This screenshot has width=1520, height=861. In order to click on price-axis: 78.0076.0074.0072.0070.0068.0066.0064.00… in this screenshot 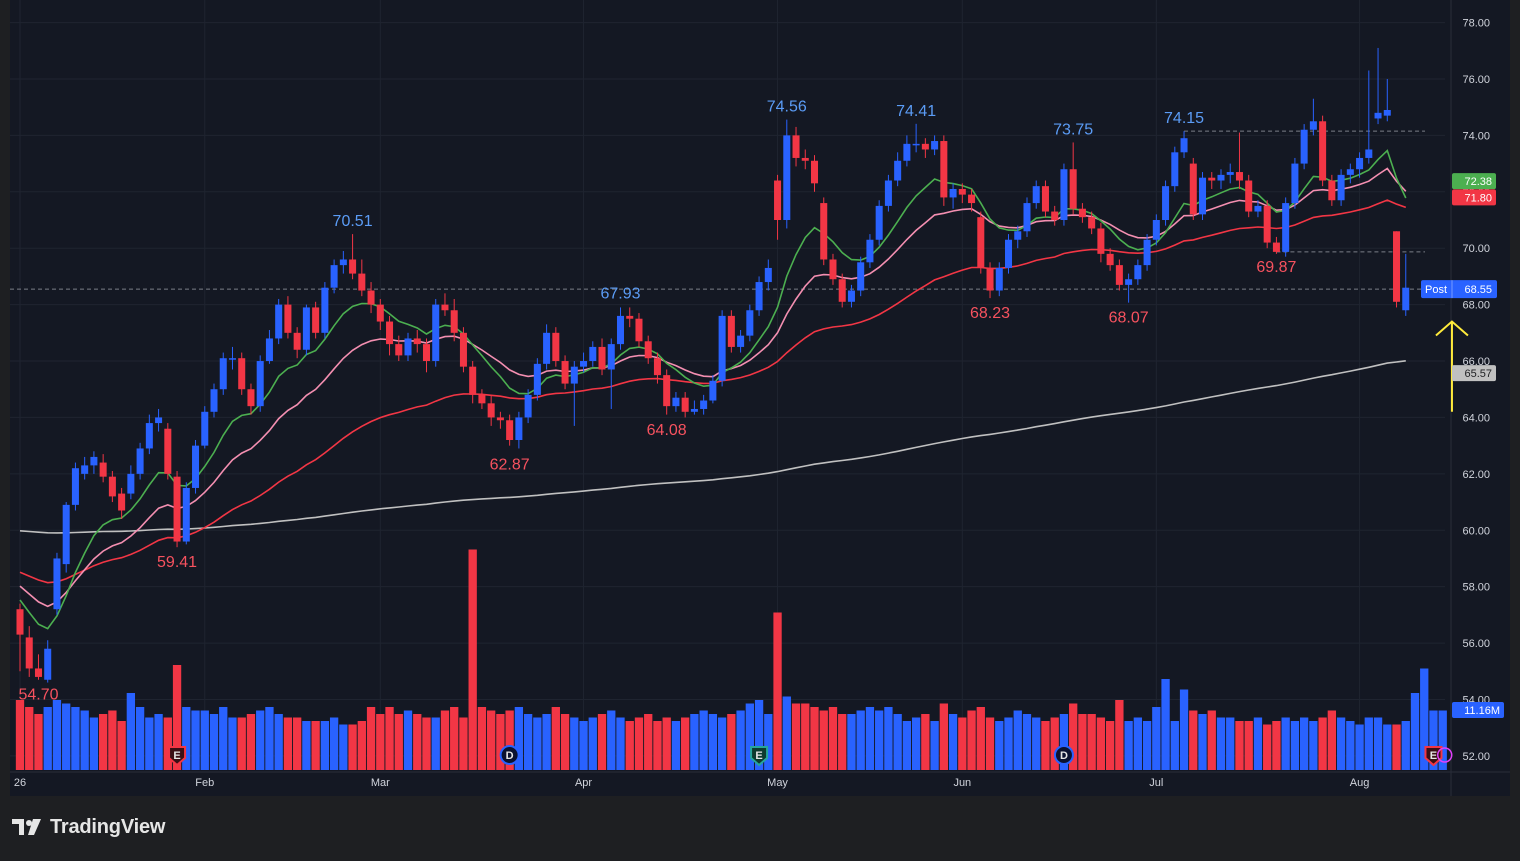, I will do `click(1462, 390)`.